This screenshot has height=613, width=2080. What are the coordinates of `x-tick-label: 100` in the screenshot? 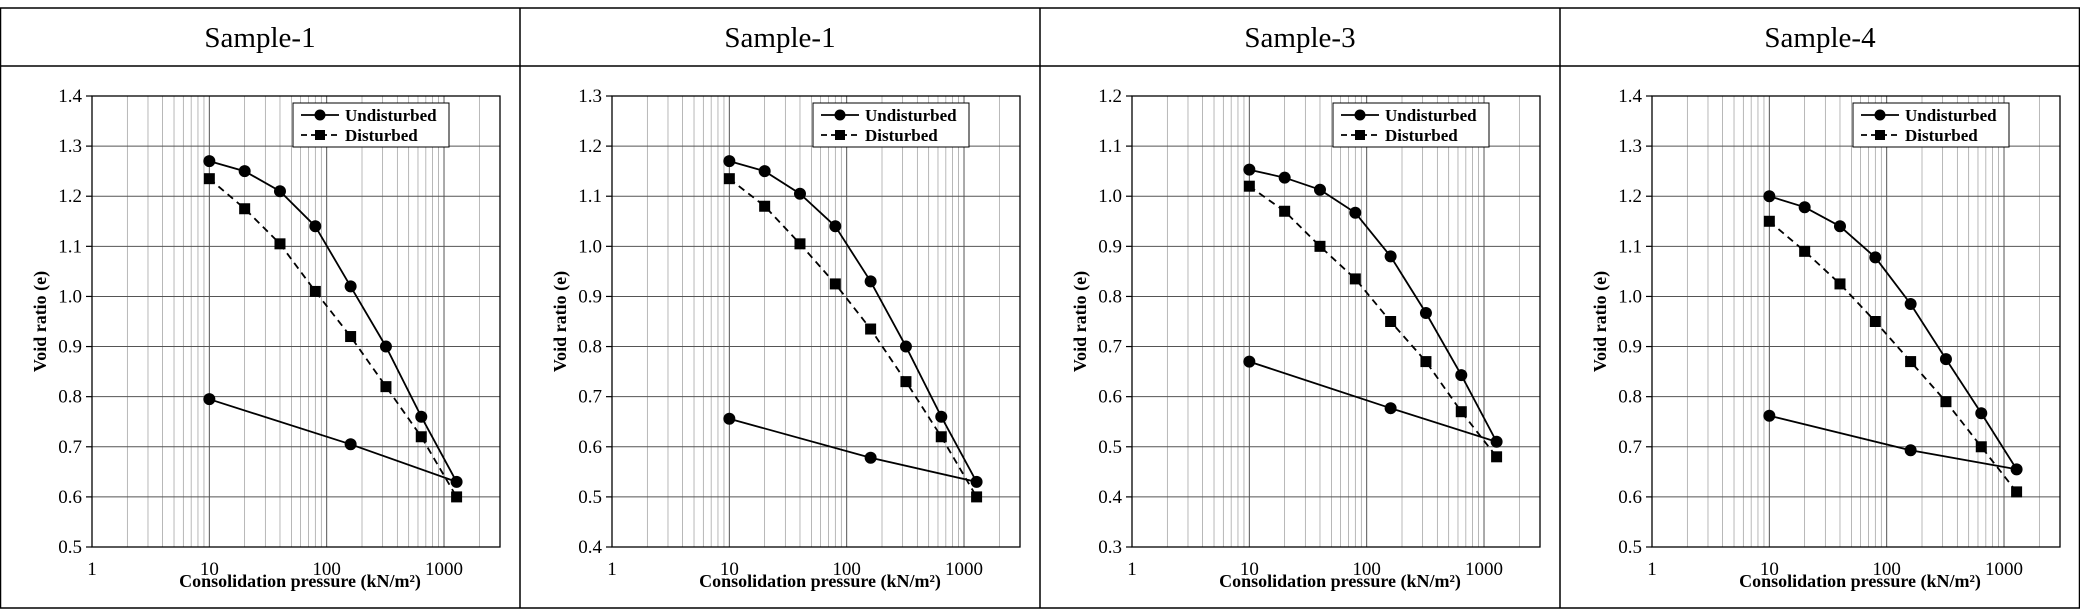 It's located at (846, 569).